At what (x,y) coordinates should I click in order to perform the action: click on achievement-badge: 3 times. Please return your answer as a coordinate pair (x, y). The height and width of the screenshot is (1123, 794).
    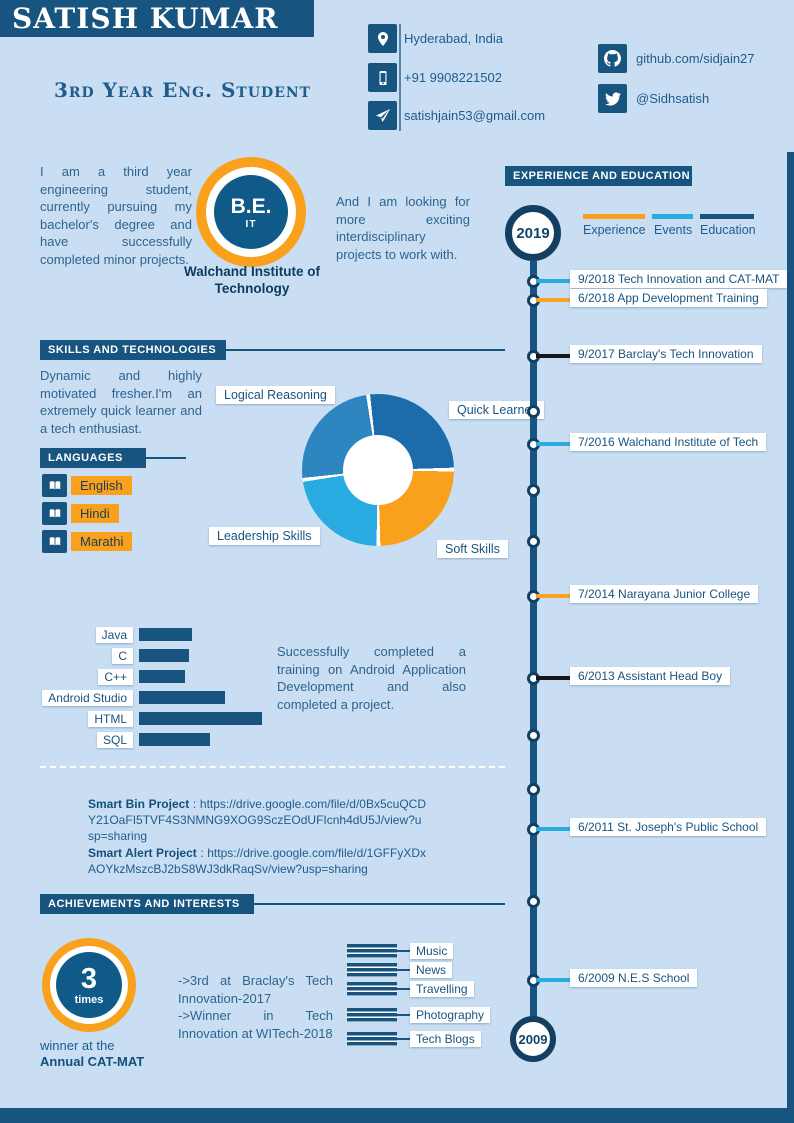
    Looking at the image, I should click on (89, 985).